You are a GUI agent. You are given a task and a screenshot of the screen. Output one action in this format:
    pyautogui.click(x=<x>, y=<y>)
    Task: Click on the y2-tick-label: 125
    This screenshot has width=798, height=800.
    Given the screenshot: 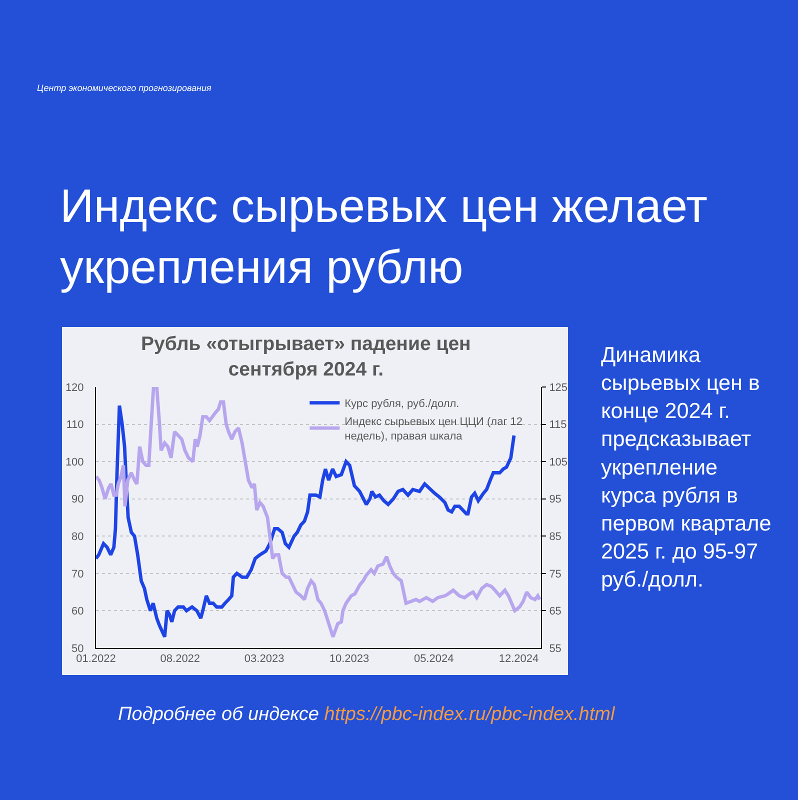 What is the action you would take?
    pyautogui.click(x=558, y=388)
    